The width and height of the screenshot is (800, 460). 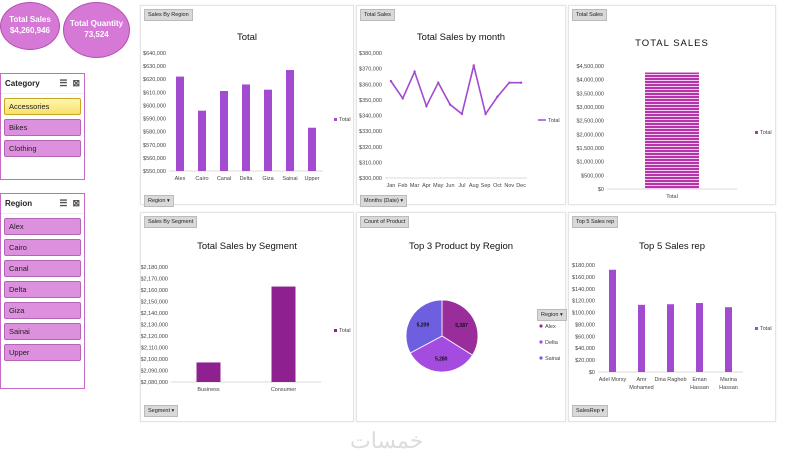 What do you see at coordinates (154, 133) in the screenshot?
I see `y-tick-label: $580,000` at bounding box center [154, 133].